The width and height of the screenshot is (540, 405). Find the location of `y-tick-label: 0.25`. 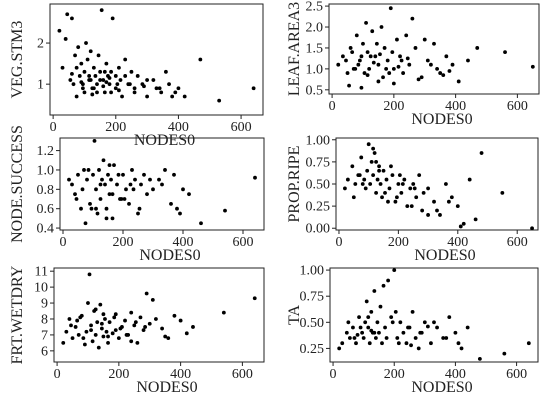

y-tick-label: 0.25 is located at coordinates (318, 207).